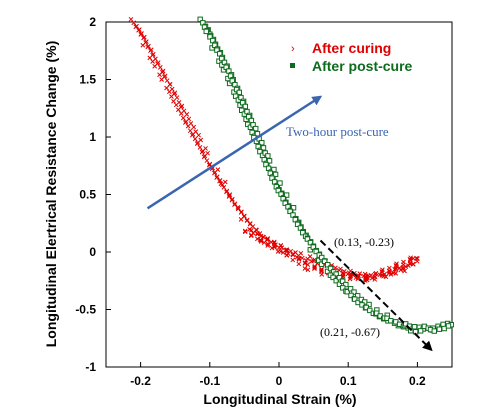 Image resolution: width=500 pixels, height=414 pixels. Describe the element at coordinates (140, 381) in the screenshot. I see `x-tick-label: -0.2` at that location.